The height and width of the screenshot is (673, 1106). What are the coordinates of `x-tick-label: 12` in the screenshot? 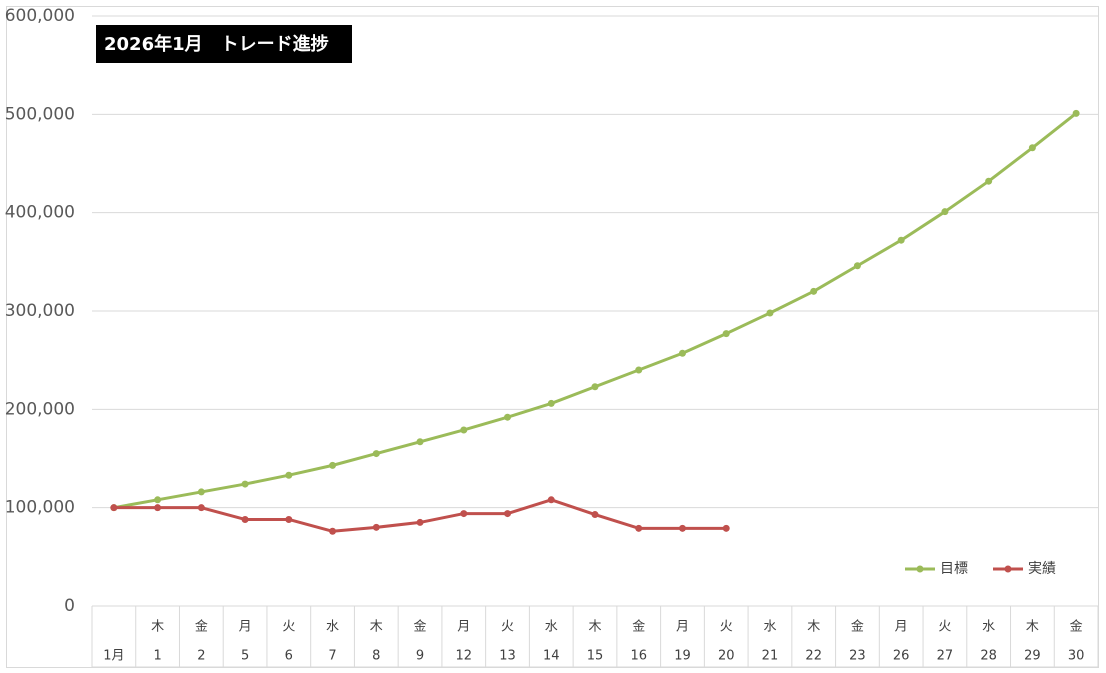 It's located at (464, 656).